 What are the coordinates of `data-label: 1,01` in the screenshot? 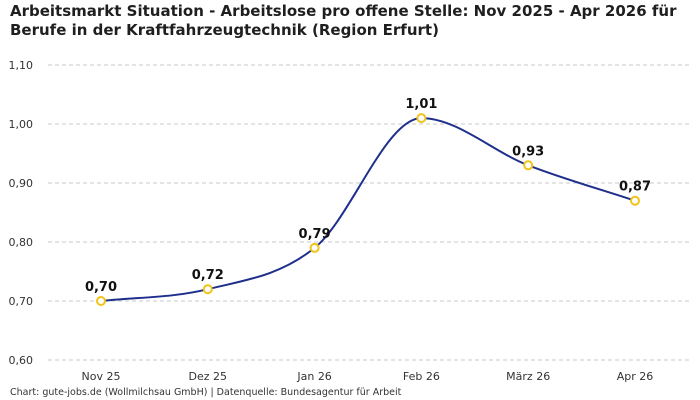 It's located at (421, 104).